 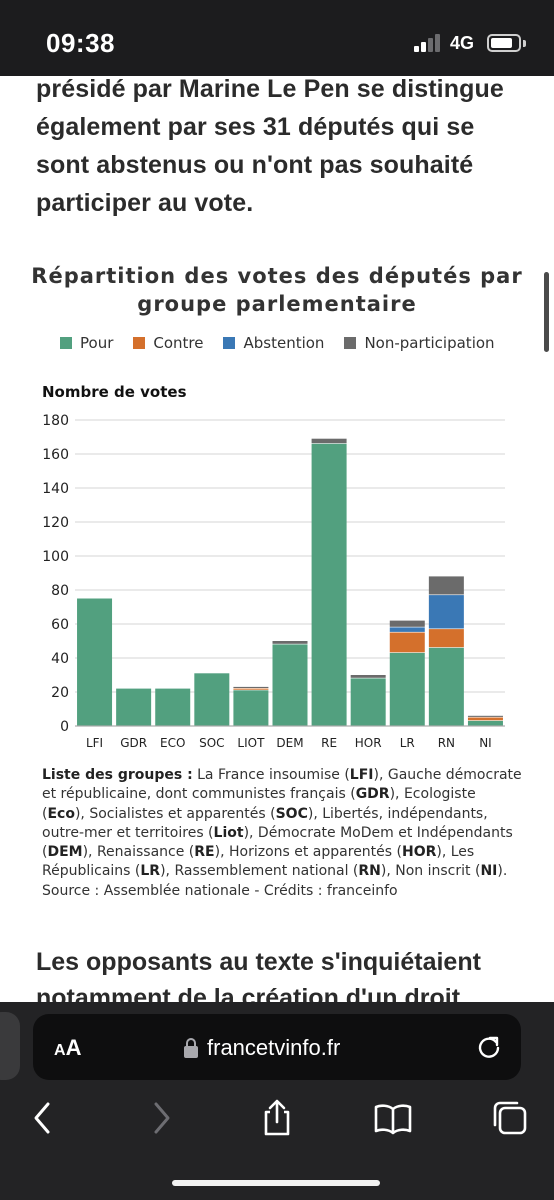 What do you see at coordinates (546, 312) in the screenshot?
I see `page-scrollbar` at bounding box center [546, 312].